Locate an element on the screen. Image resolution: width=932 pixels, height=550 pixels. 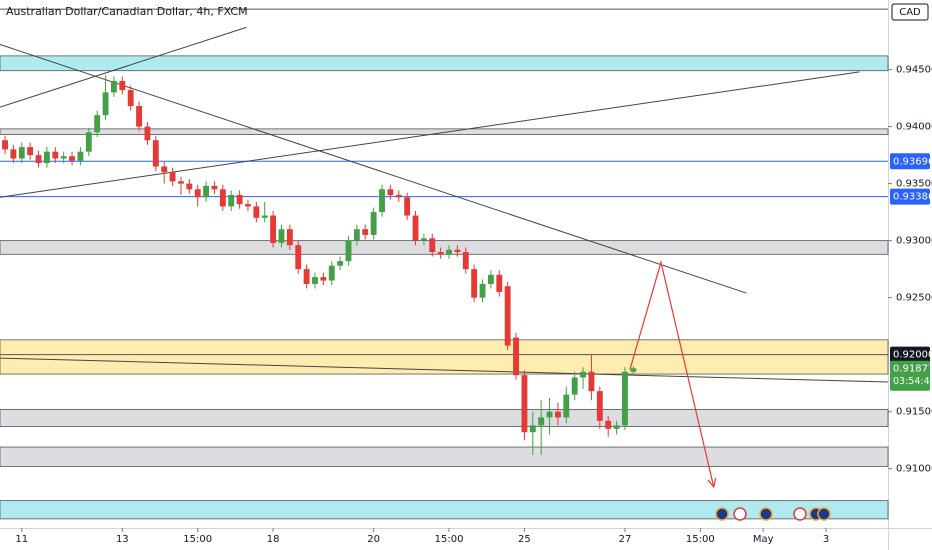
projection-arrowhead is located at coordinates (712, 483).